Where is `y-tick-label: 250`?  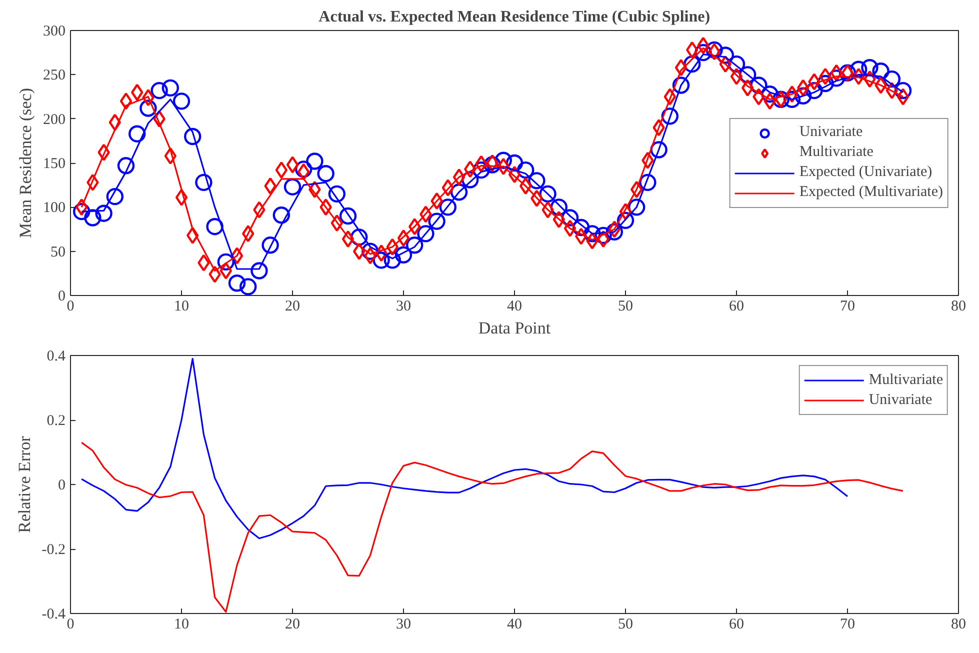
y-tick-label: 250 is located at coordinates (54, 76).